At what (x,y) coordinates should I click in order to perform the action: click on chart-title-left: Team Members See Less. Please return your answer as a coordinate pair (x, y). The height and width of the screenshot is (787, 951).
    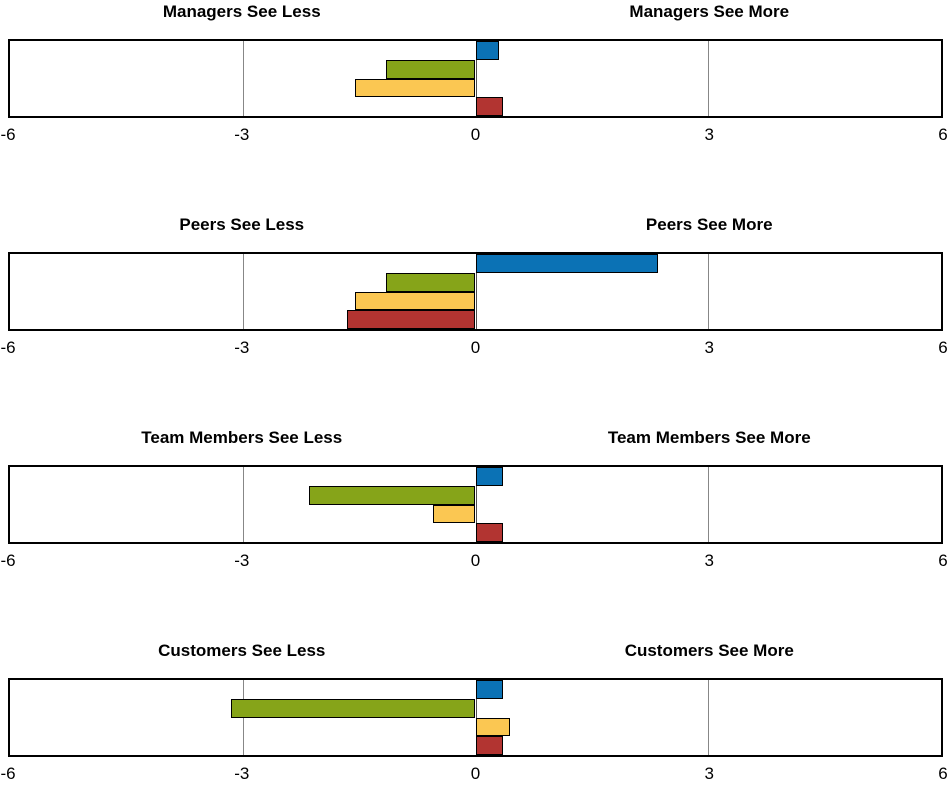
    Looking at the image, I should click on (242, 437).